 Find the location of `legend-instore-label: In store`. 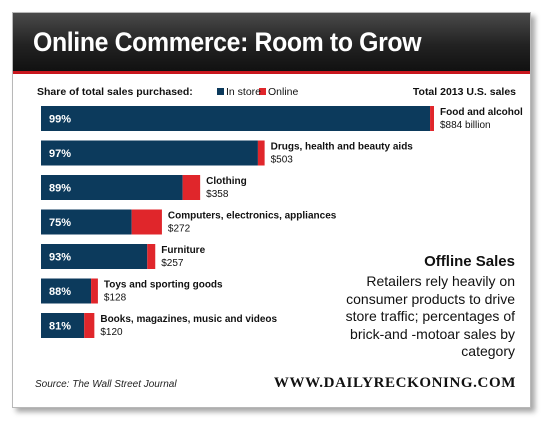

legend-instore-label: In store is located at coordinates (243, 92).